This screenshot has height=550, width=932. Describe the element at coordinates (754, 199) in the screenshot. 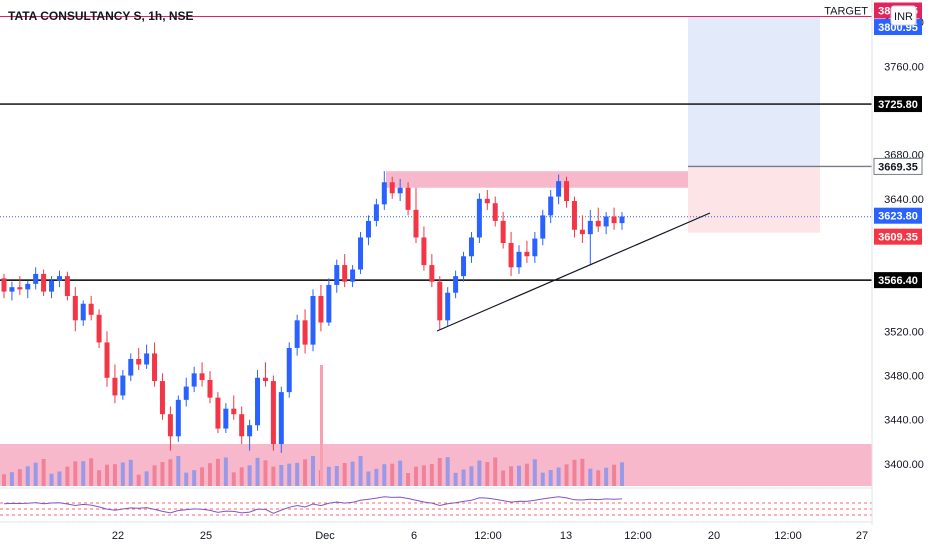

I see `zone-stop-zone` at that location.